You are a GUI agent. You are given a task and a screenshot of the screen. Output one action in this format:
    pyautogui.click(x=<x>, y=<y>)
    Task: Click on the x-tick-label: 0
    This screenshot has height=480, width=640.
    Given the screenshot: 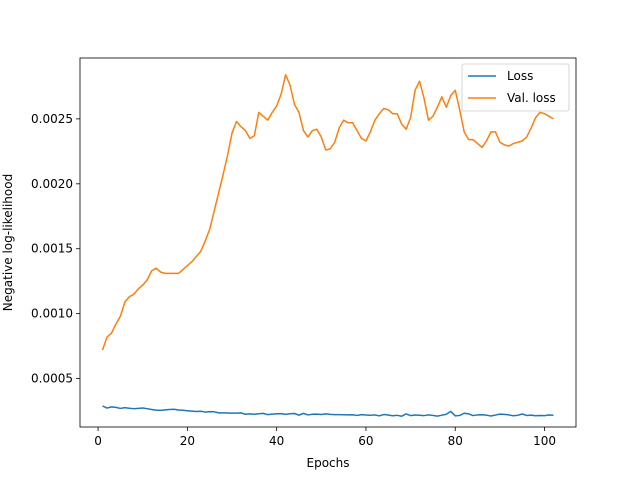 What is the action you would take?
    pyautogui.click(x=98, y=441)
    